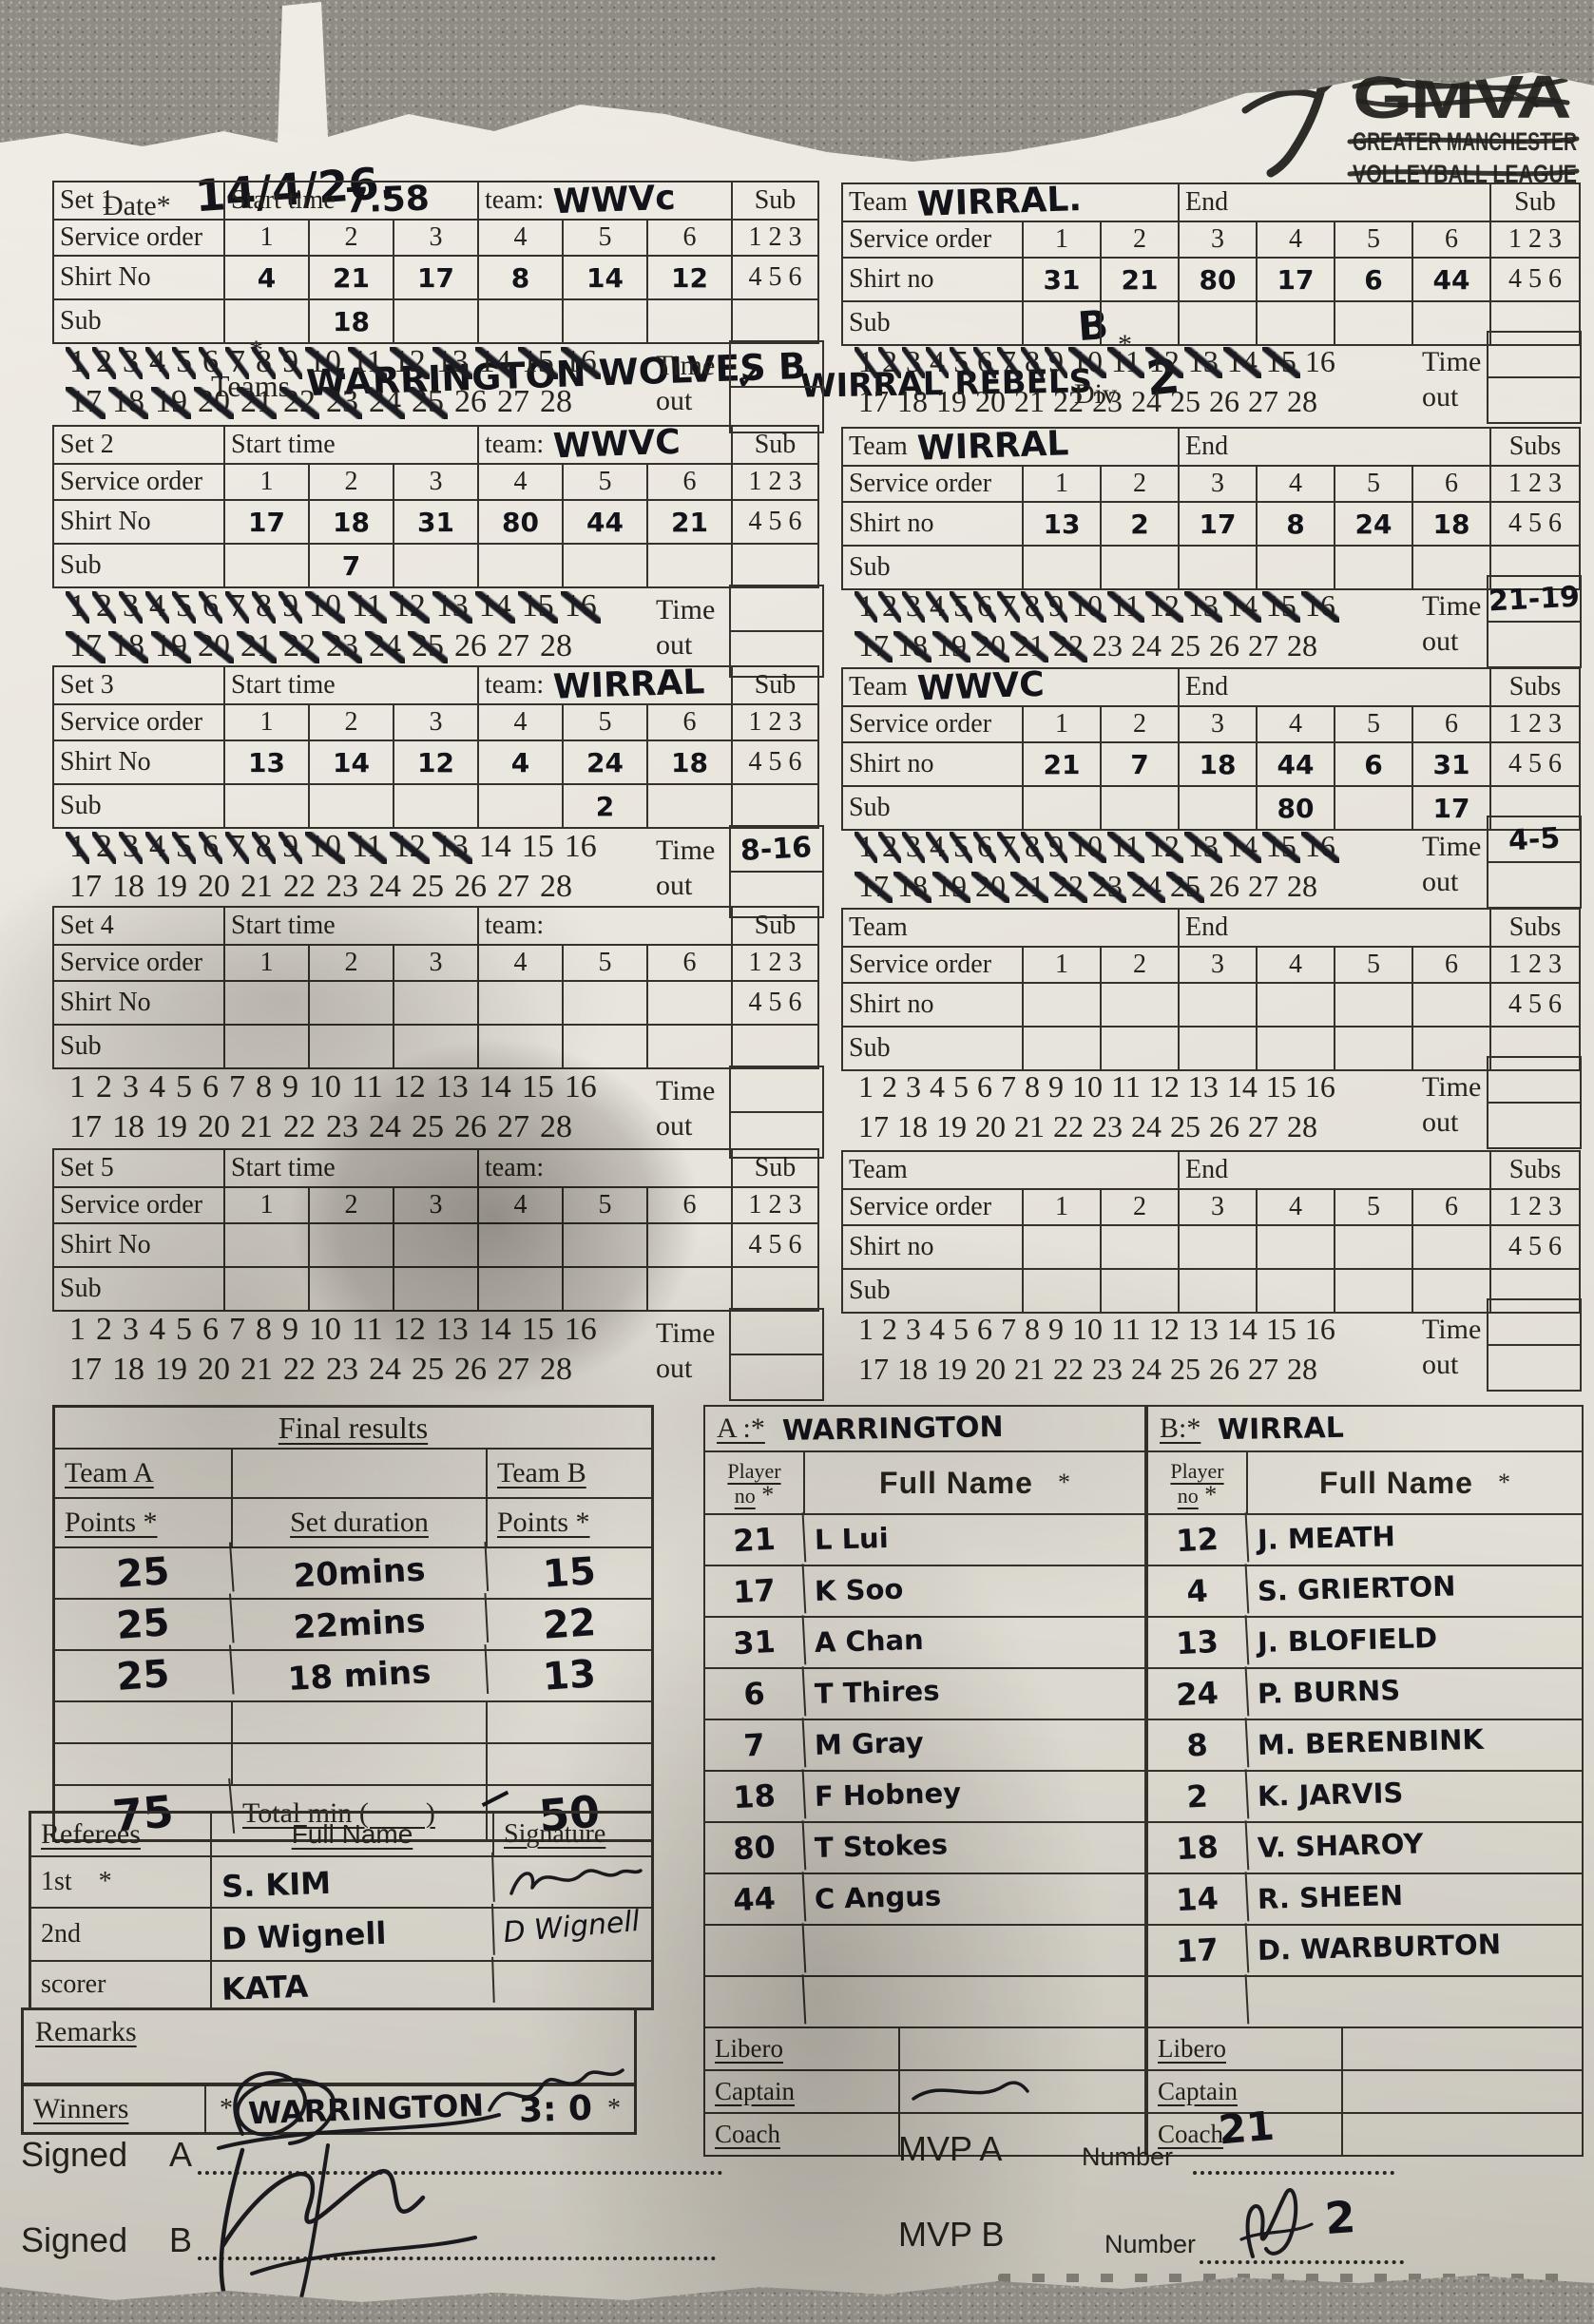 The image size is (1594, 2324). I want to click on tally-number: 13, so click(452, 606).